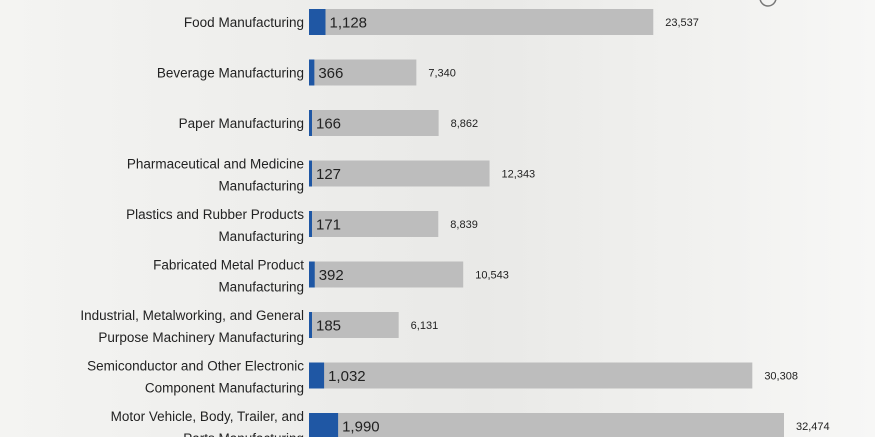  Describe the element at coordinates (768, 3) in the screenshot. I see `legend-marker` at that location.